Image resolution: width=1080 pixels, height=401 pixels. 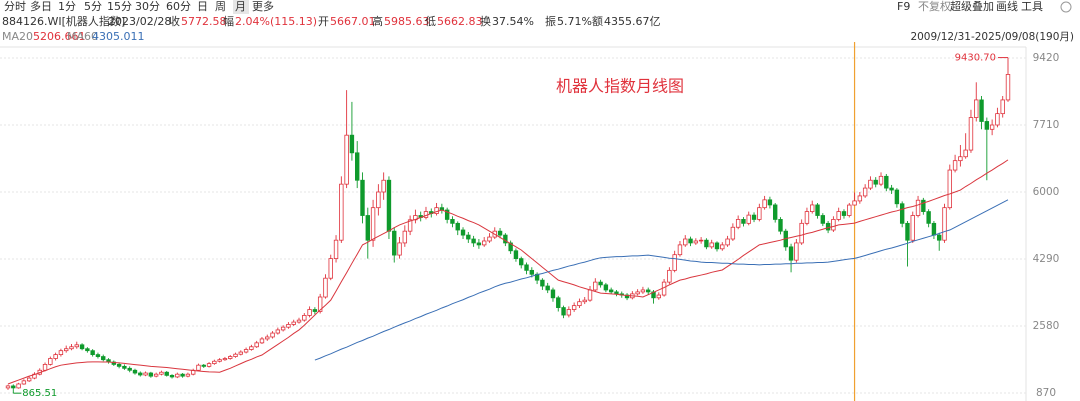 What do you see at coordinates (975, 58) in the screenshot?
I see `max-label: 9430.70` at bounding box center [975, 58].